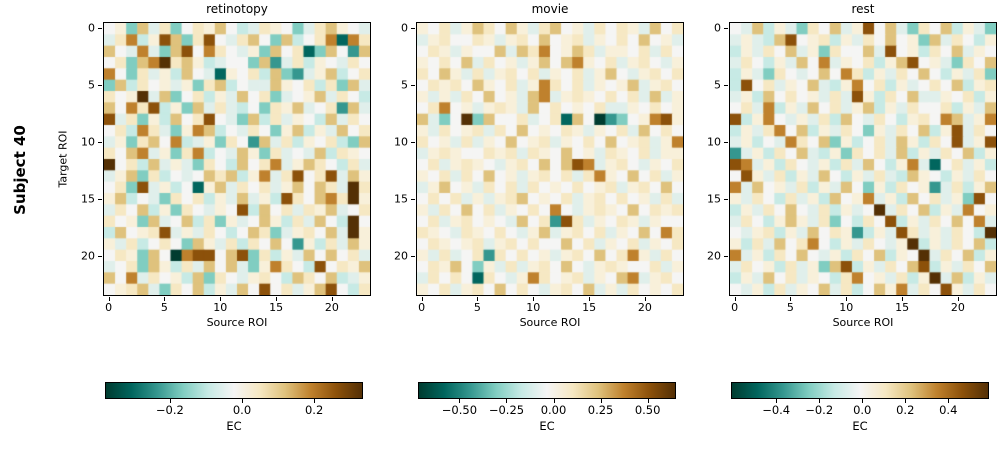 The height and width of the screenshot is (450, 1004). What do you see at coordinates (600, 410) in the screenshot?
I see `colorbar-tick-label: 0.25` at bounding box center [600, 410].